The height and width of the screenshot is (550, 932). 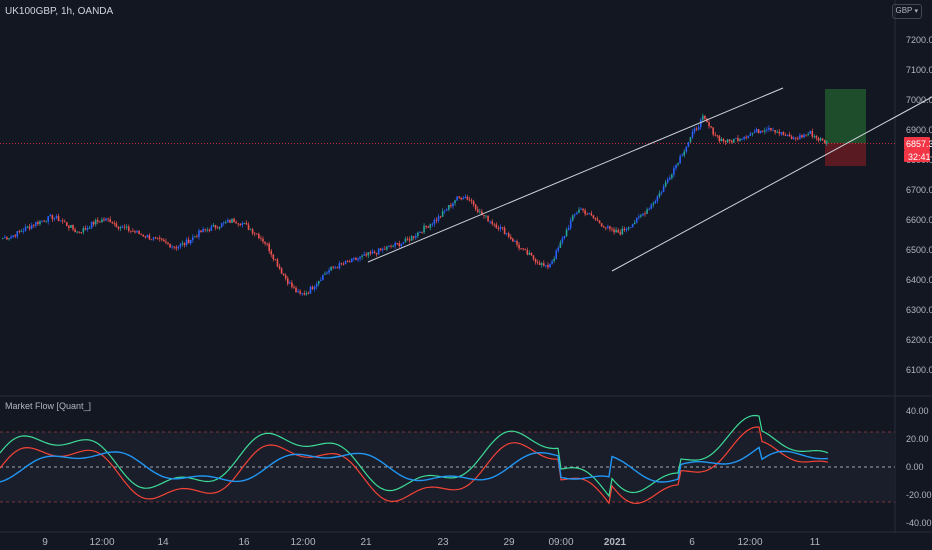 I want to click on indicator-title: Market Flow [Quant_], so click(x=48, y=406).